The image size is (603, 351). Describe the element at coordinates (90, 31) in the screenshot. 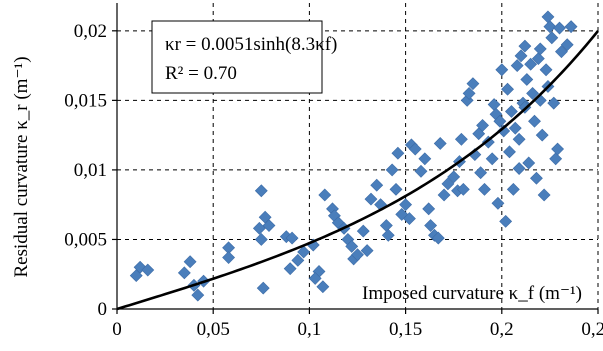

I see `y-tick-label: 0,02` at that location.